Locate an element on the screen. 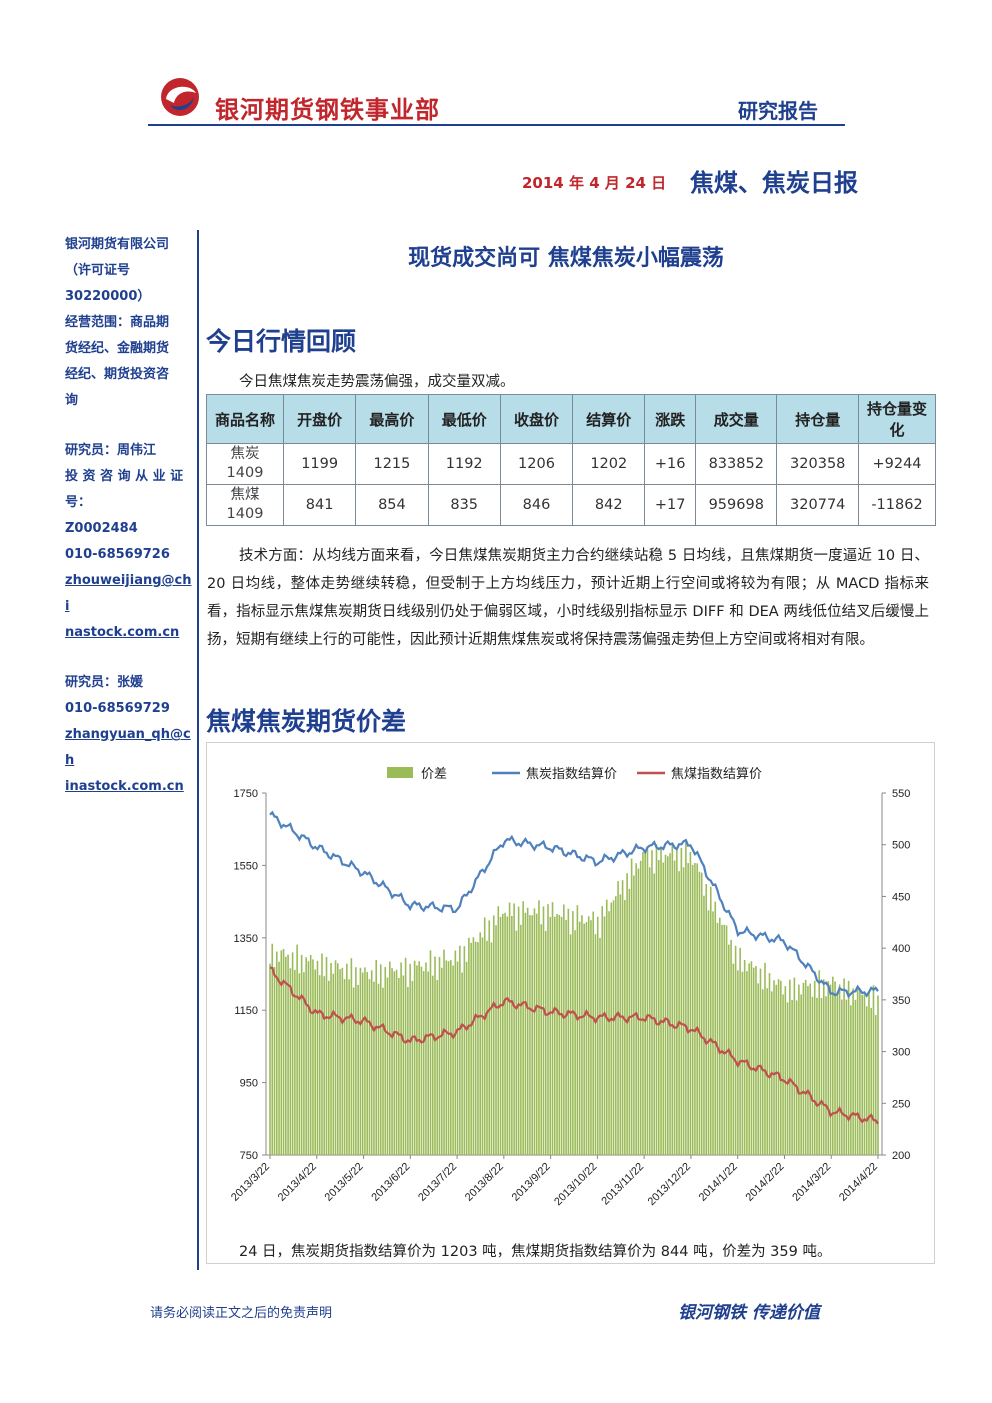 The image size is (992, 1403). column-header: 持仓量变化 is located at coordinates (897, 419).